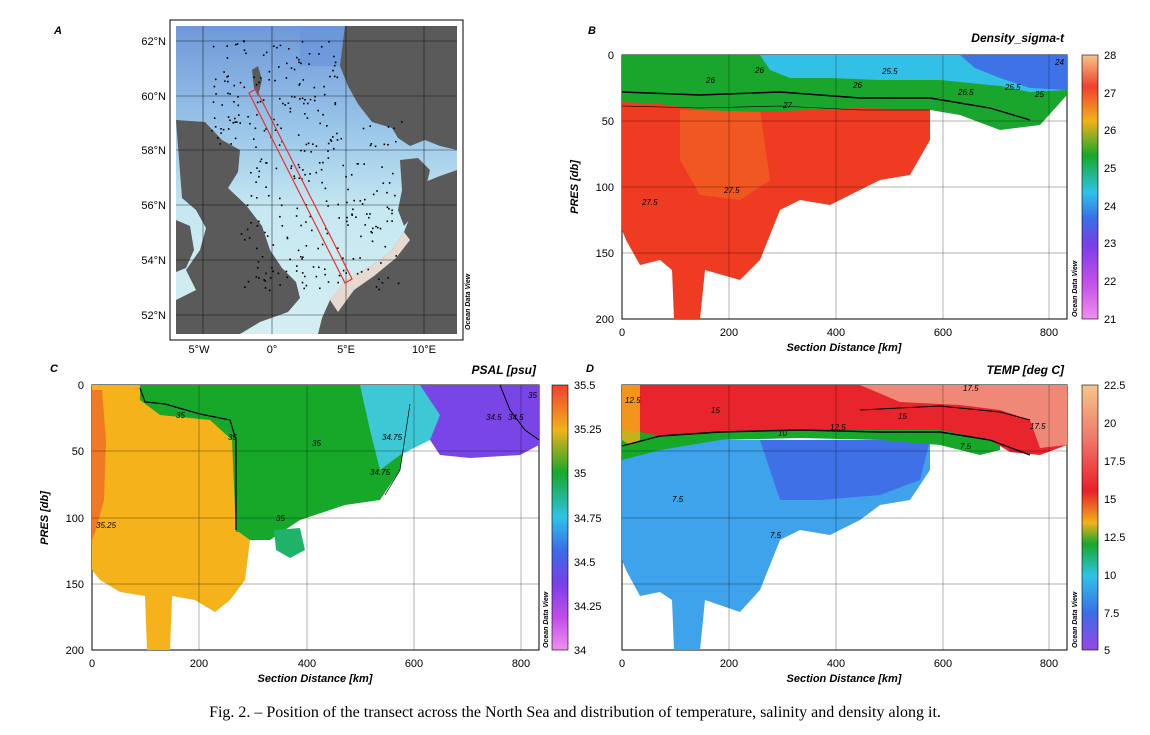 The image size is (1150, 735). I want to click on colorbar-tick: 35.25, so click(588, 430).